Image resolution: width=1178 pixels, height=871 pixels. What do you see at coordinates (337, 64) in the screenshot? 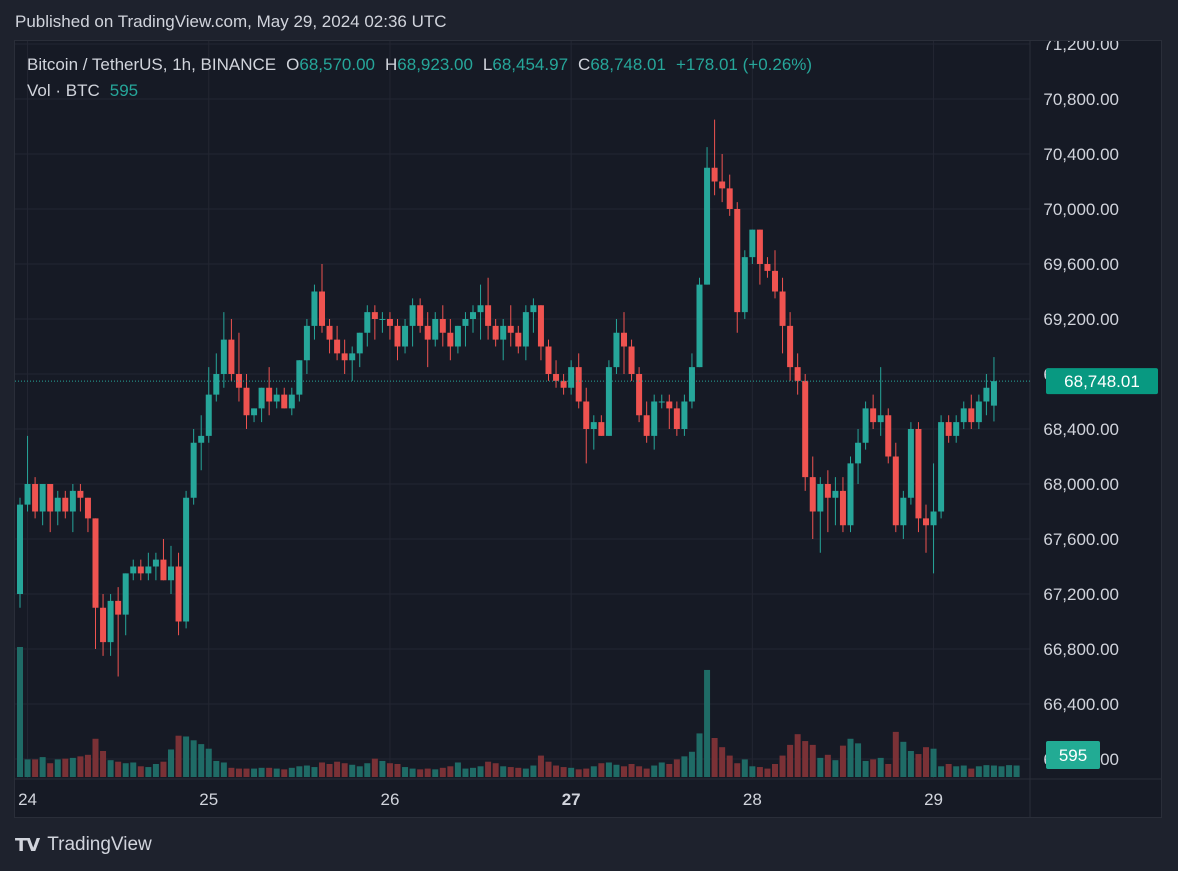
I see `open-value: 68,570.00` at bounding box center [337, 64].